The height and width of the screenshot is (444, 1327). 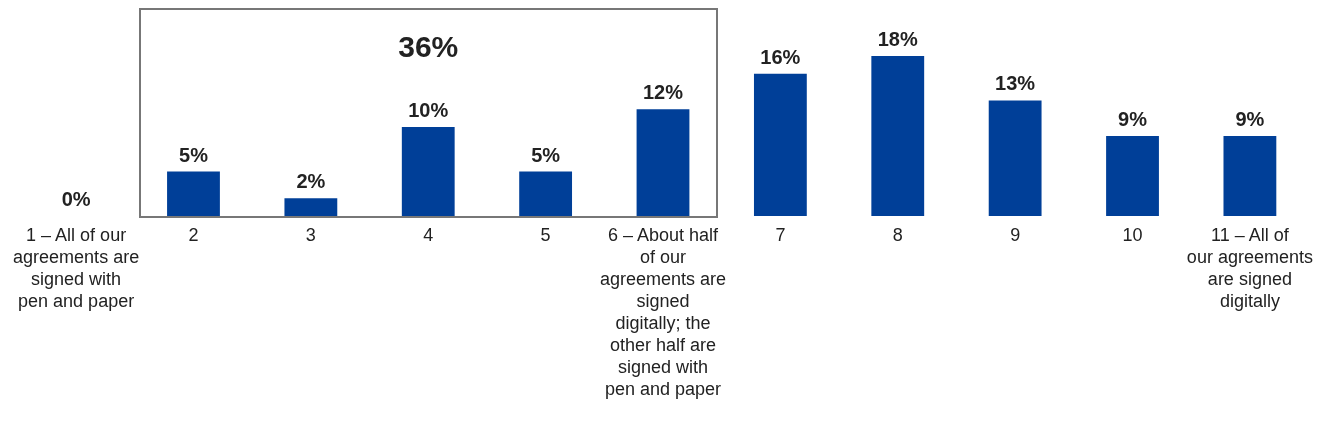 What do you see at coordinates (193, 234) in the screenshot?
I see `x-tick-label: 2` at bounding box center [193, 234].